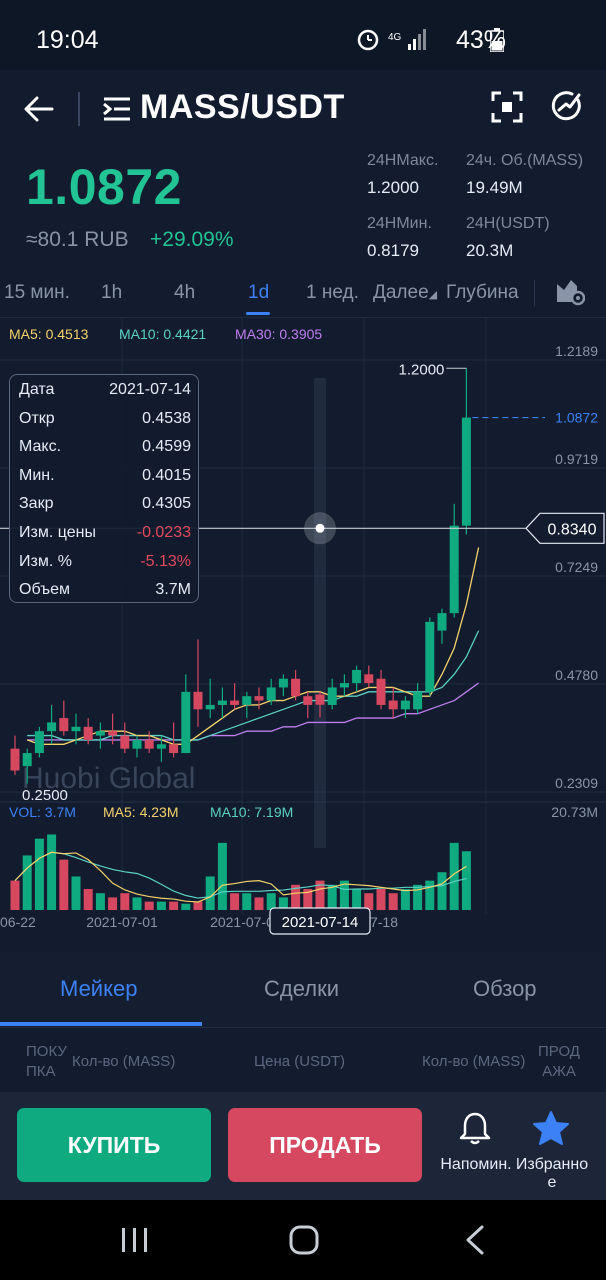  What do you see at coordinates (57, 532) in the screenshot?
I see `info-key: Изм. цены` at bounding box center [57, 532].